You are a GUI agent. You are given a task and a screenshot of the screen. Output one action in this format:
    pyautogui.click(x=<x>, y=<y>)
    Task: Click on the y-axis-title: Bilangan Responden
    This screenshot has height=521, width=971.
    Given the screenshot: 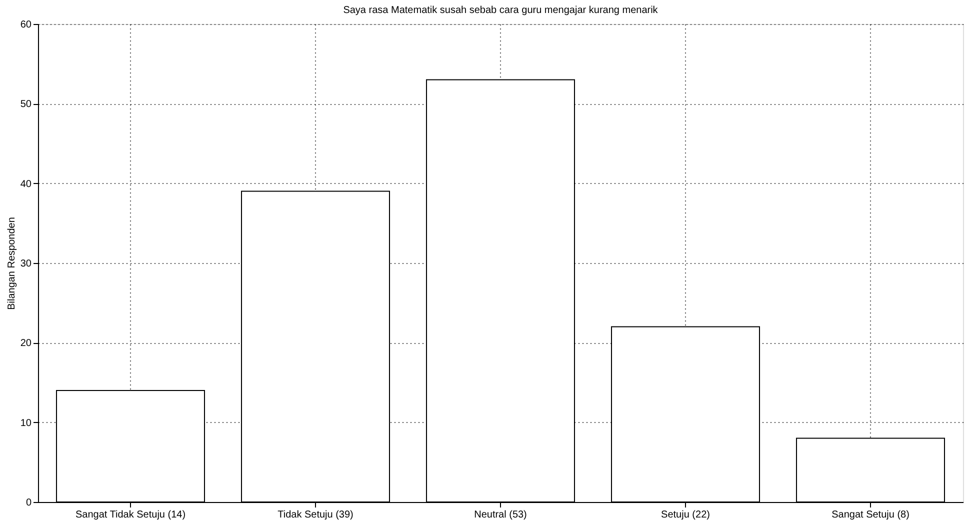 What is the action you would take?
    pyautogui.click(x=12, y=263)
    